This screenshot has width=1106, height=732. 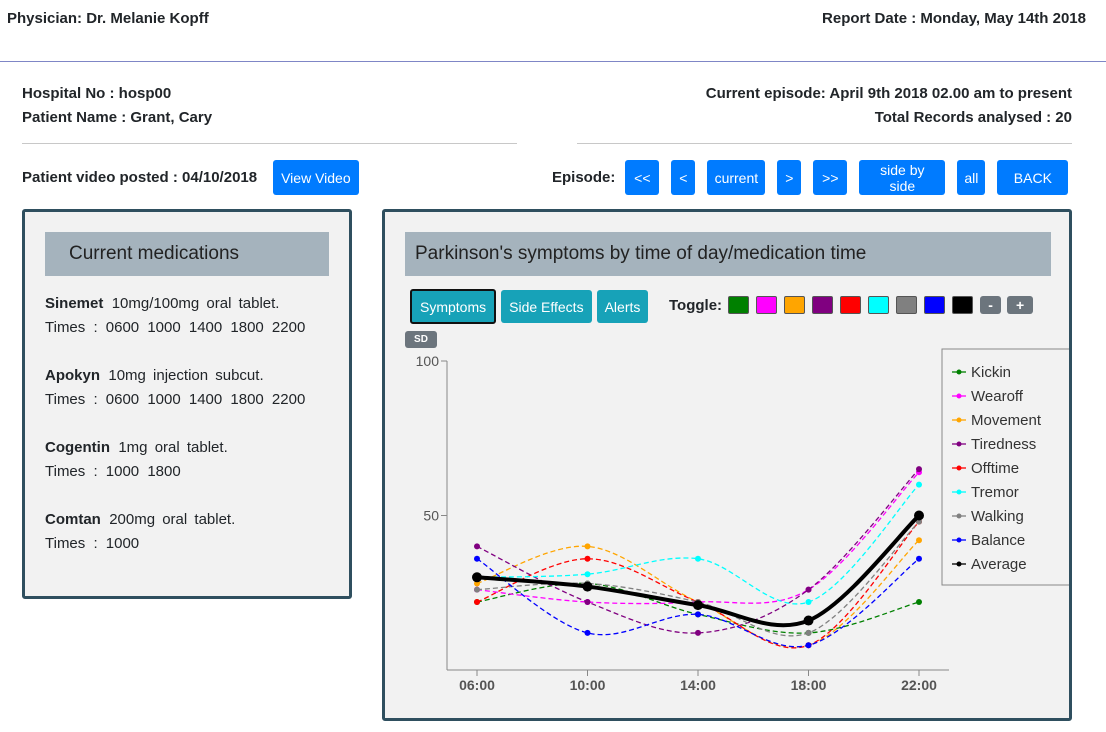 What do you see at coordinates (173, 447) in the screenshot?
I see `medication-desc: 1mg oral tablet.` at bounding box center [173, 447].